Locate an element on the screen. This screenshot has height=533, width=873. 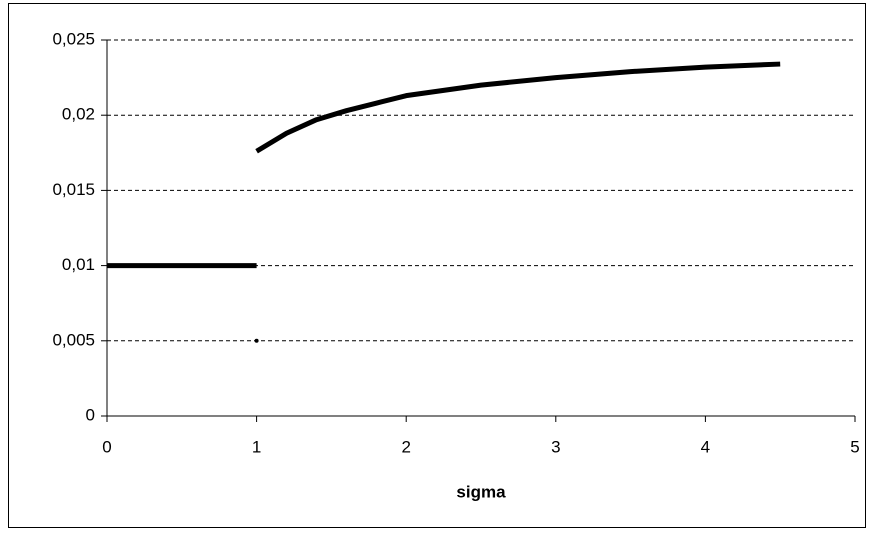
x-tick-label: 4 is located at coordinates (705, 446).